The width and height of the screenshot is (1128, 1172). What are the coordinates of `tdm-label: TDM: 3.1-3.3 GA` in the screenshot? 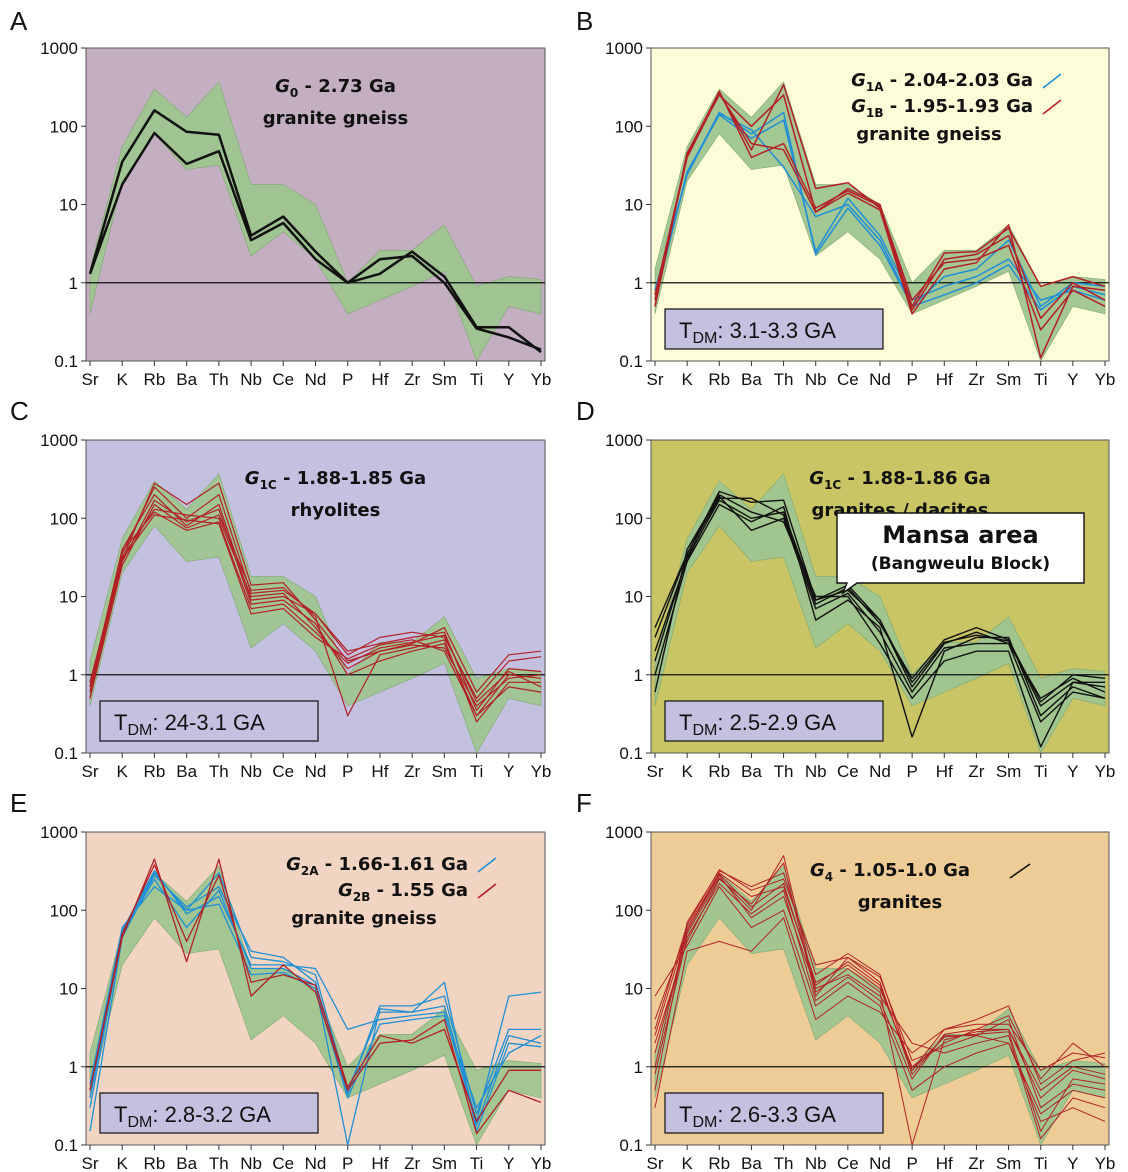 It's located at (757, 332).